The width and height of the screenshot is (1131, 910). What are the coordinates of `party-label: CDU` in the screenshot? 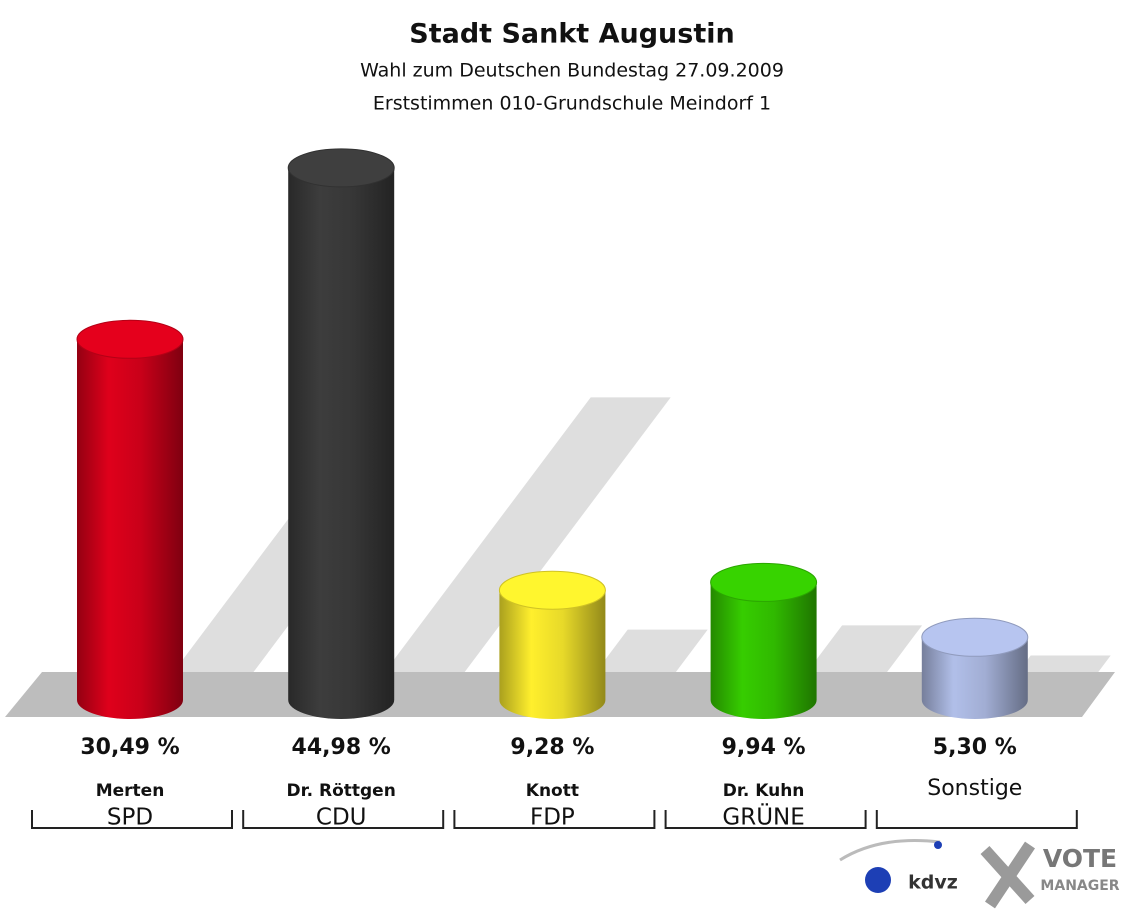 It's located at (341, 818).